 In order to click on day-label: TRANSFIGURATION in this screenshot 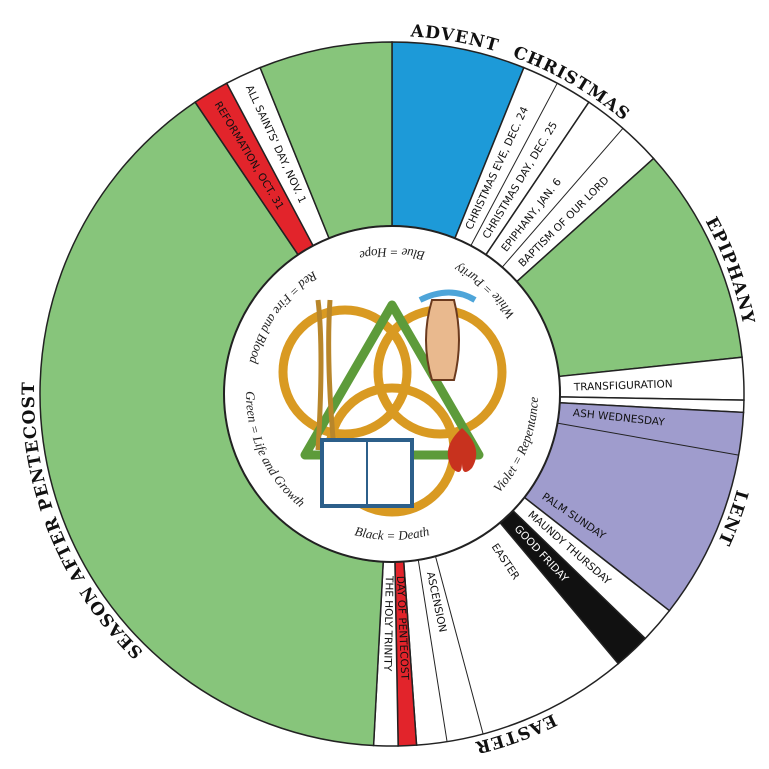, I will do `click(623, 385)`.